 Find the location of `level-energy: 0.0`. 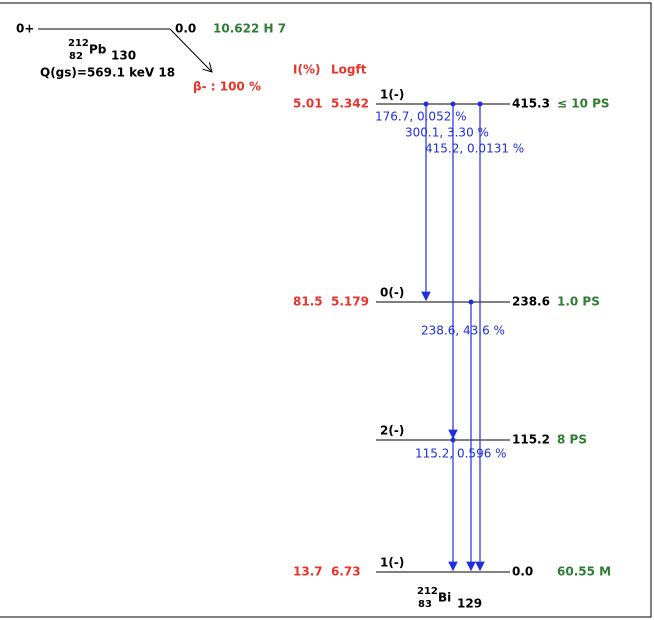

level-energy: 0.0 is located at coordinates (522, 572).